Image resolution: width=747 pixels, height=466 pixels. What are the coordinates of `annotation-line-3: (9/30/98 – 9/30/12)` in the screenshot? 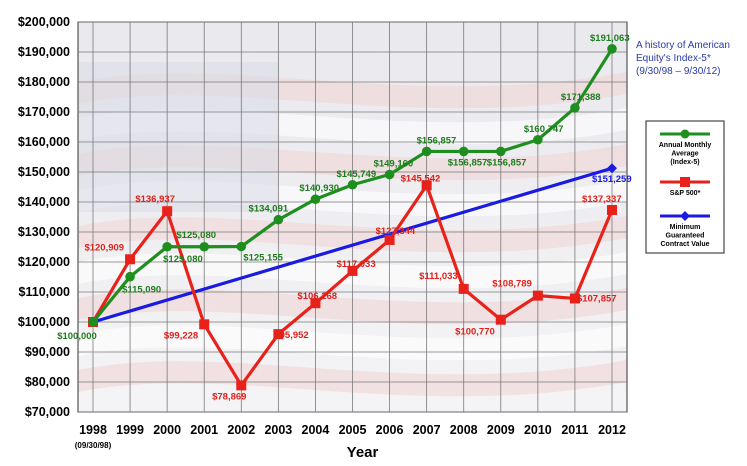 It's located at (678, 71).